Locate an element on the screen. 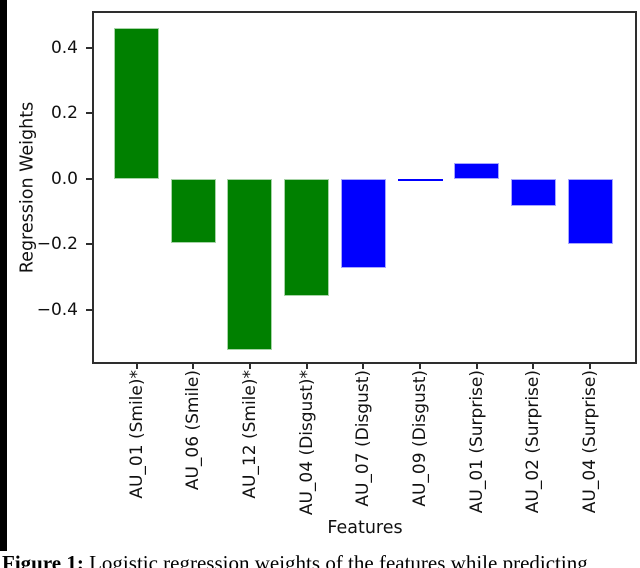 The width and height of the screenshot is (640, 568). x-tick-label: AU_07 (Disgust) is located at coordinates (363, 438).